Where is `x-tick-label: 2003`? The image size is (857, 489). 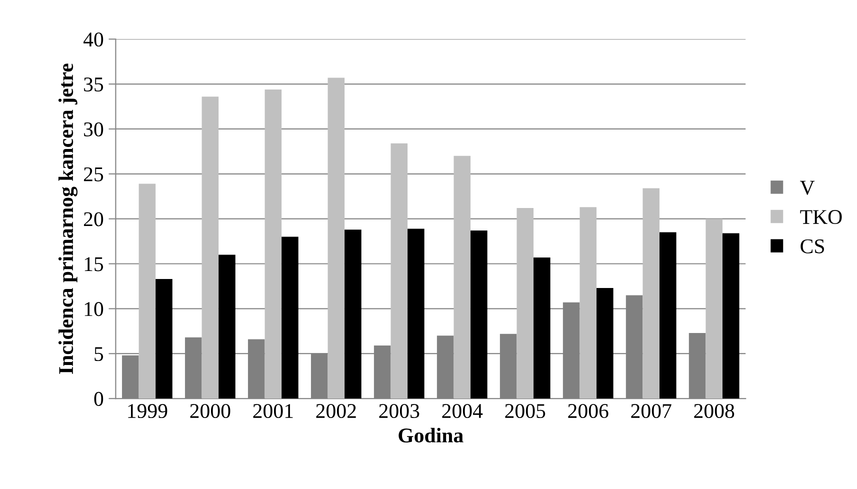
x-tick-label: 2003 is located at coordinates (399, 411).